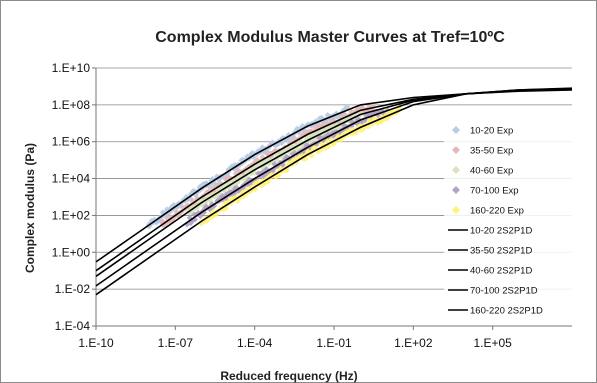 The height and width of the screenshot is (383, 597). I want to click on legend-background, so click(508, 216).